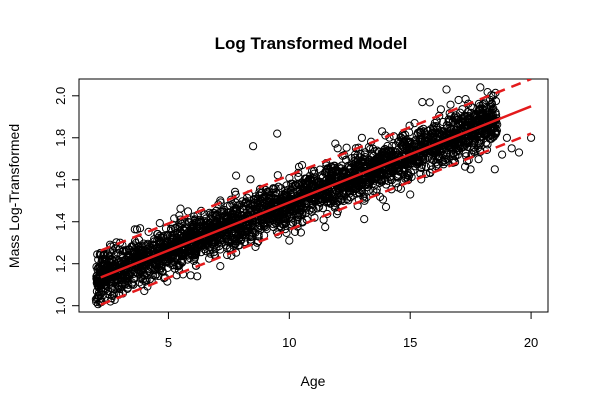  Describe the element at coordinates (313, 381) in the screenshot. I see `x-axis-label: Age` at that location.